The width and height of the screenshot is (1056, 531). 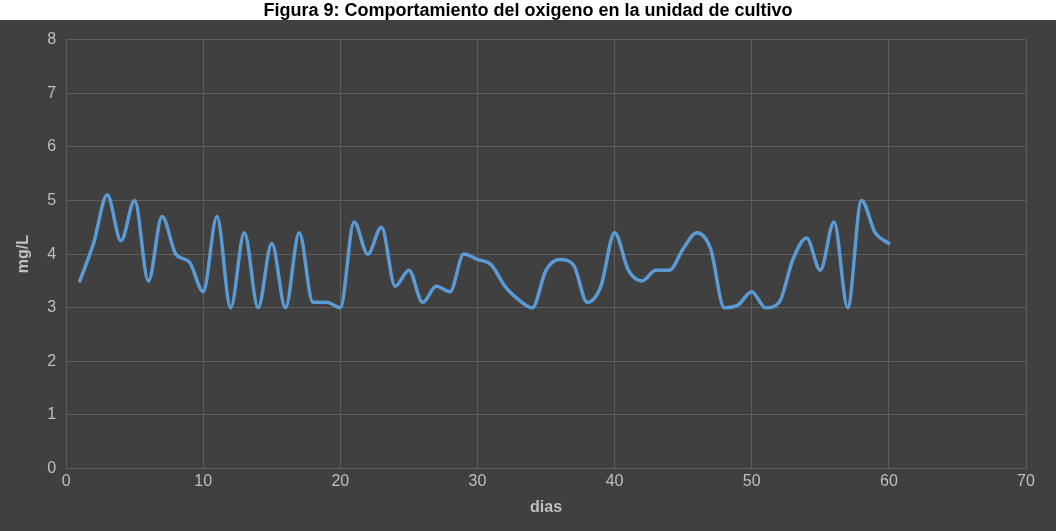 I want to click on chart-title: Figura 9: Comportamiento del oxigeno en la unidad de cultivo, so click(x=528, y=10).